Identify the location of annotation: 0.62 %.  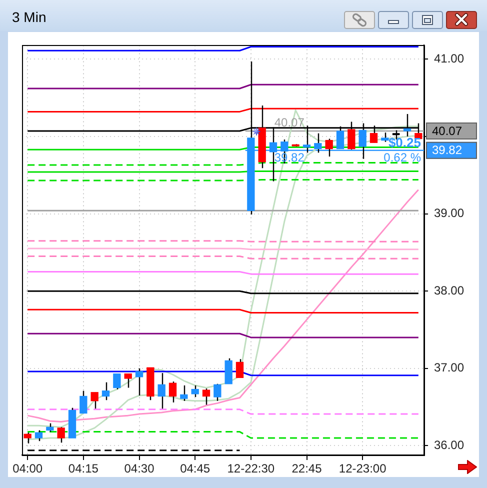
(403, 157).